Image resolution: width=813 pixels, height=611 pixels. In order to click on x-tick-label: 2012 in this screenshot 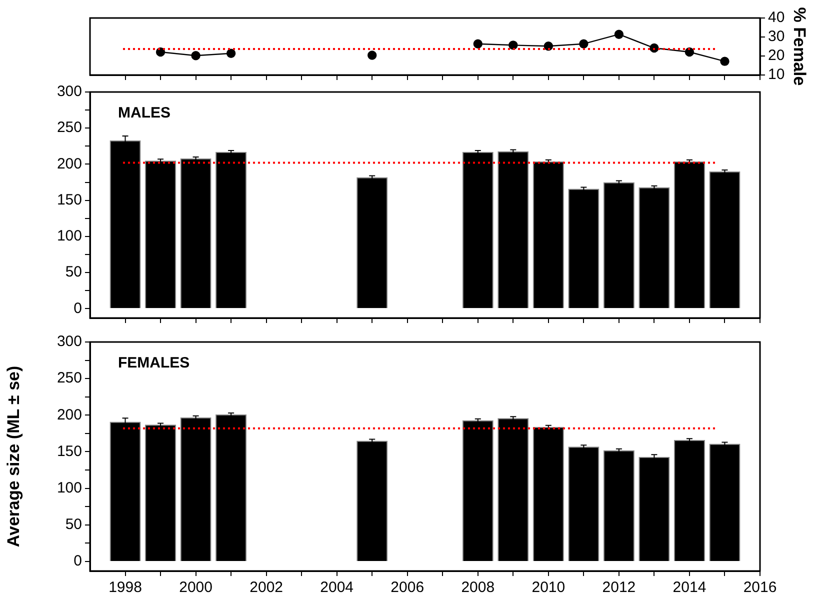, I will do `click(619, 587)`.